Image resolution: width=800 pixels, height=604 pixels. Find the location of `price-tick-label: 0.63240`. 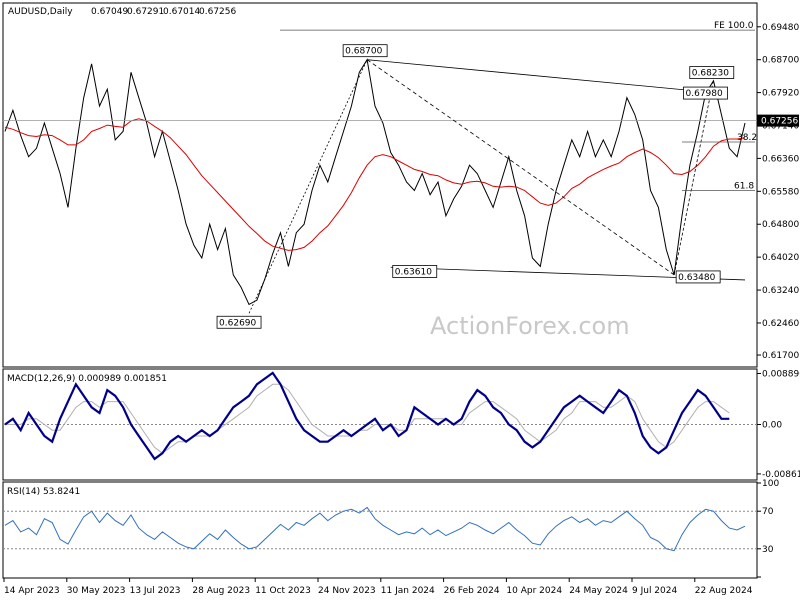

price-tick-label: 0.63240 is located at coordinates (780, 291).